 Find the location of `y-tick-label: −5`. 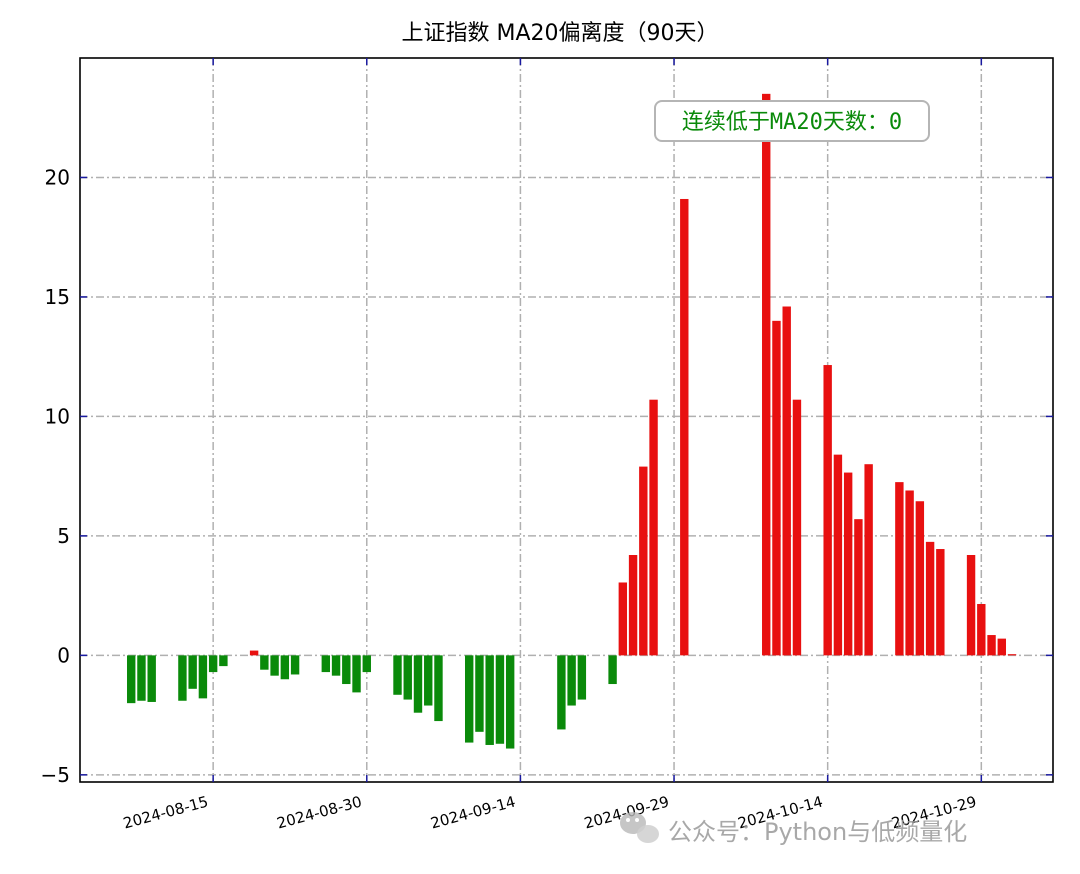

y-tick-label: −5 is located at coordinates (55, 775).